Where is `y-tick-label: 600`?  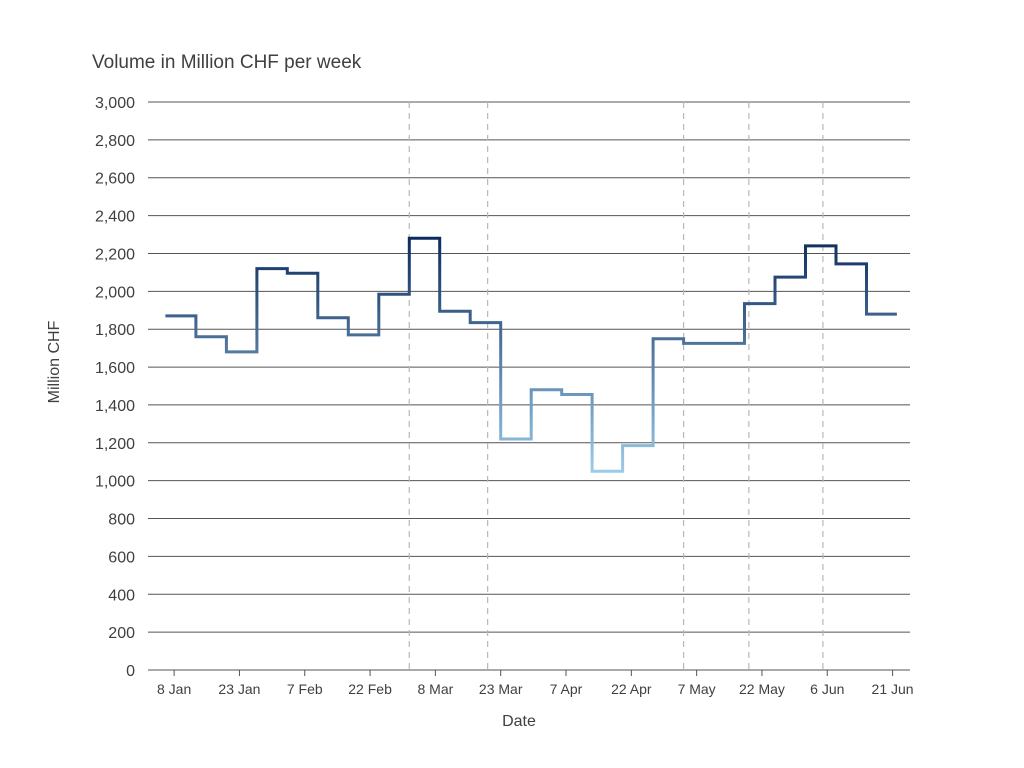
y-tick-label: 600 is located at coordinates (121, 557).